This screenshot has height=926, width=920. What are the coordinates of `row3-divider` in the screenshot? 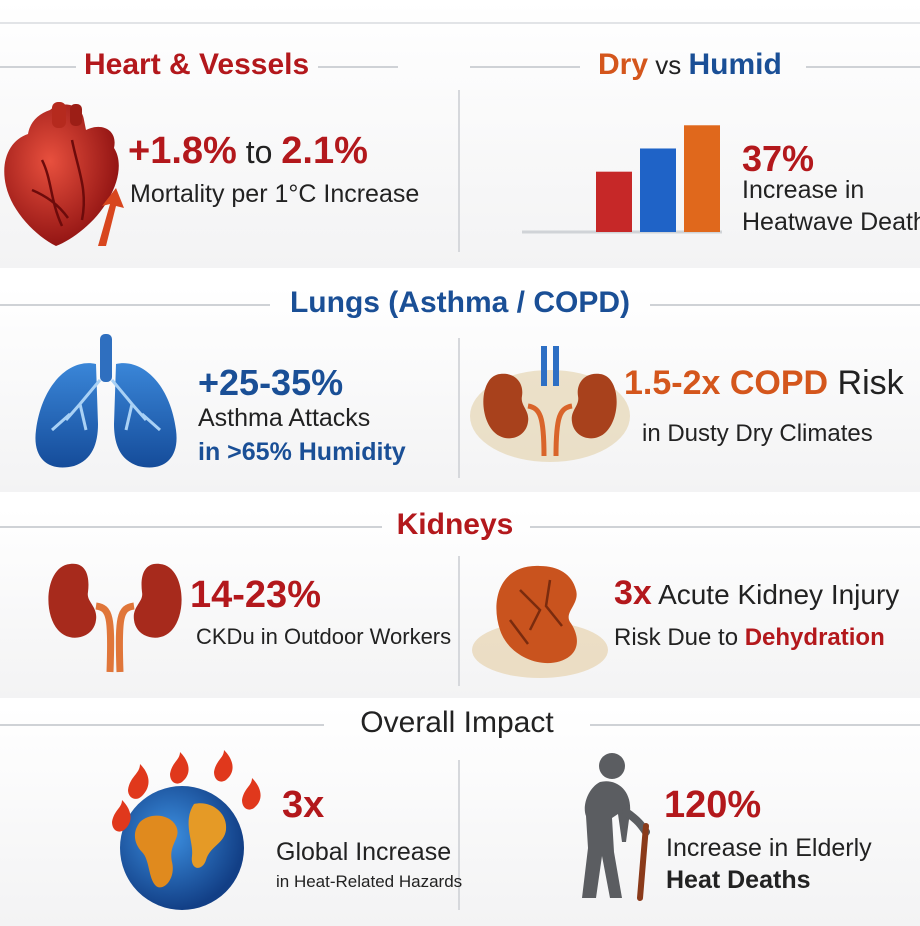 It's located at (459, 621).